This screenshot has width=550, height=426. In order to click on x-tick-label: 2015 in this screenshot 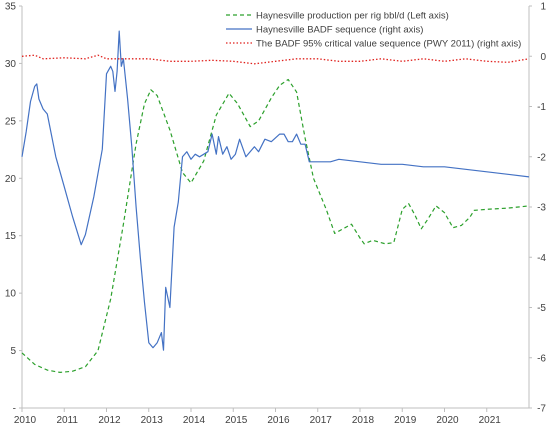, I will do `click(236, 420)`.